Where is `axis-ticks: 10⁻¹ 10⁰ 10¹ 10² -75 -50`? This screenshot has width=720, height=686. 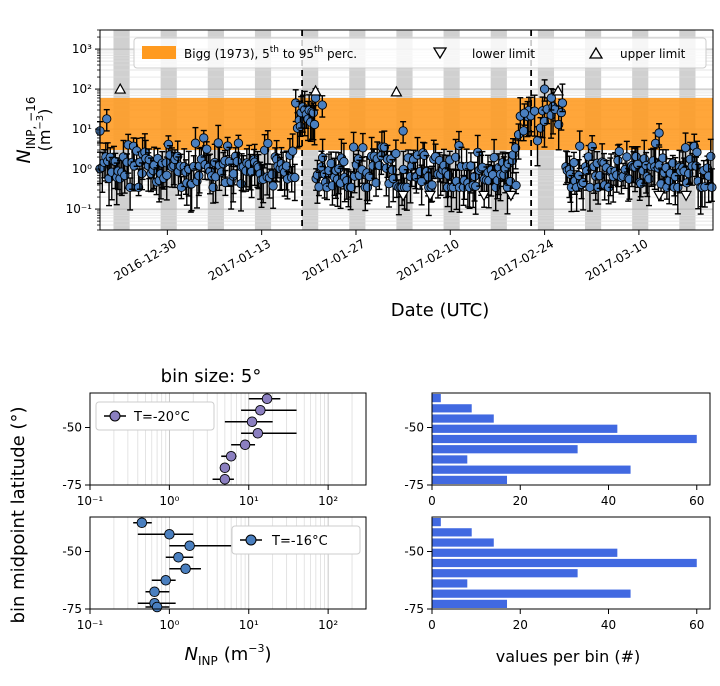
axis-ticks: 10⁻¹ 10⁰ 10¹ 10² -75 -50 is located at coordinates (200, 589).